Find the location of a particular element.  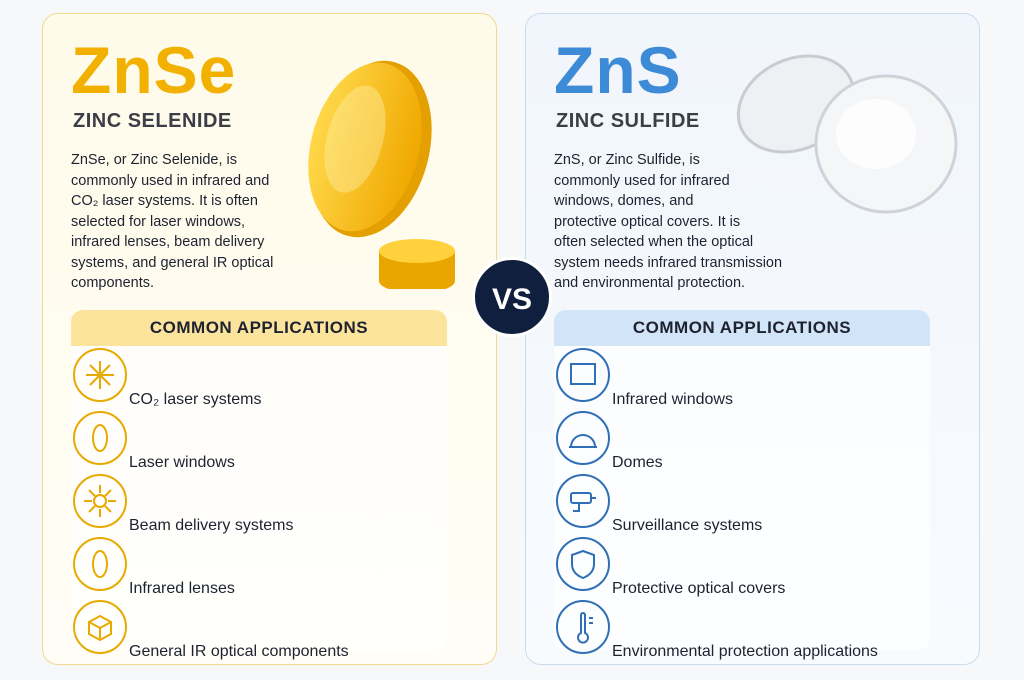

description-line: infrared lenses, beam delivery is located at coordinates (168, 242).